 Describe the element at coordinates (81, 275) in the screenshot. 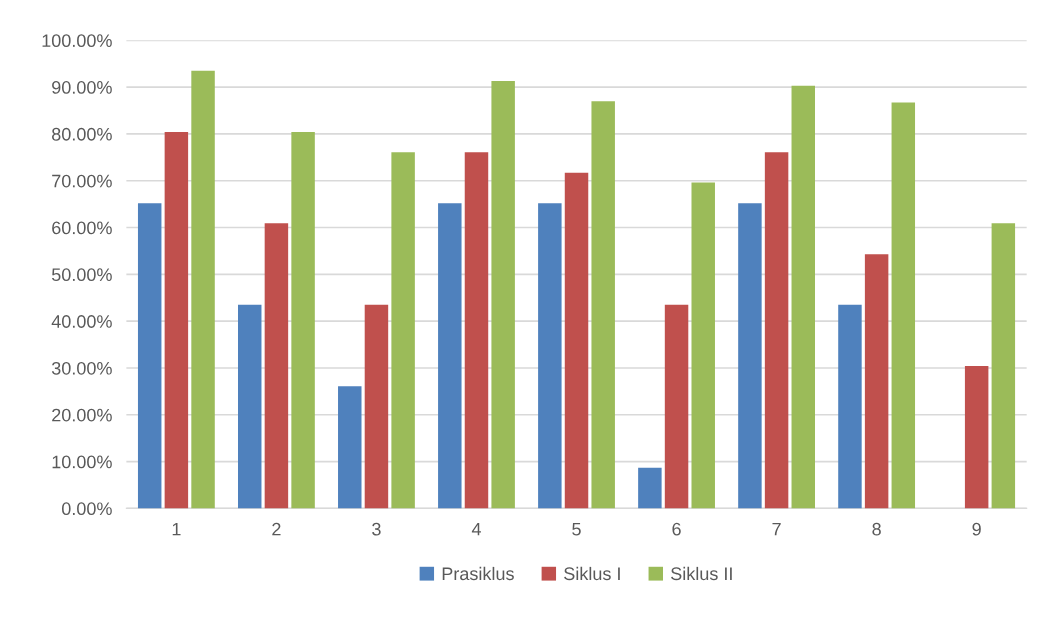

I see `y-tick-label: 50.00%` at that location.